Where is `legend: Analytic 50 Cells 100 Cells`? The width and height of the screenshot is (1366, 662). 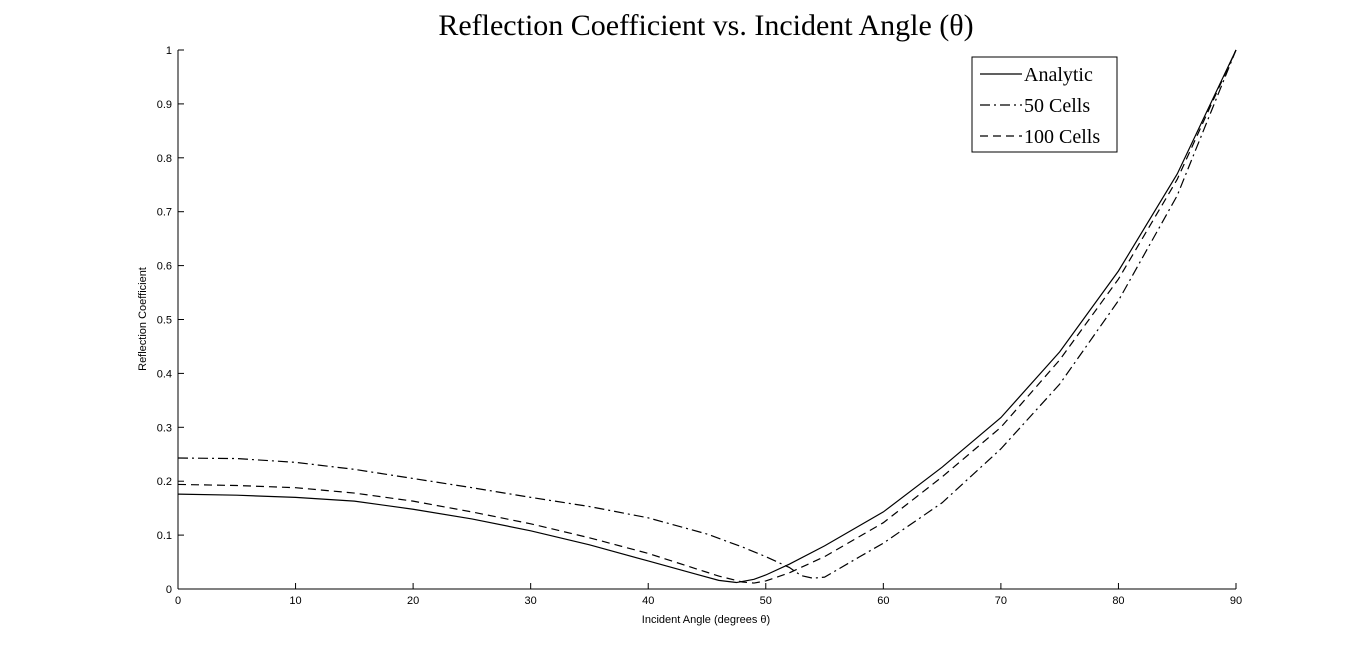
legend: Analytic 50 Cells 100 Cells is located at coordinates (1044, 104).